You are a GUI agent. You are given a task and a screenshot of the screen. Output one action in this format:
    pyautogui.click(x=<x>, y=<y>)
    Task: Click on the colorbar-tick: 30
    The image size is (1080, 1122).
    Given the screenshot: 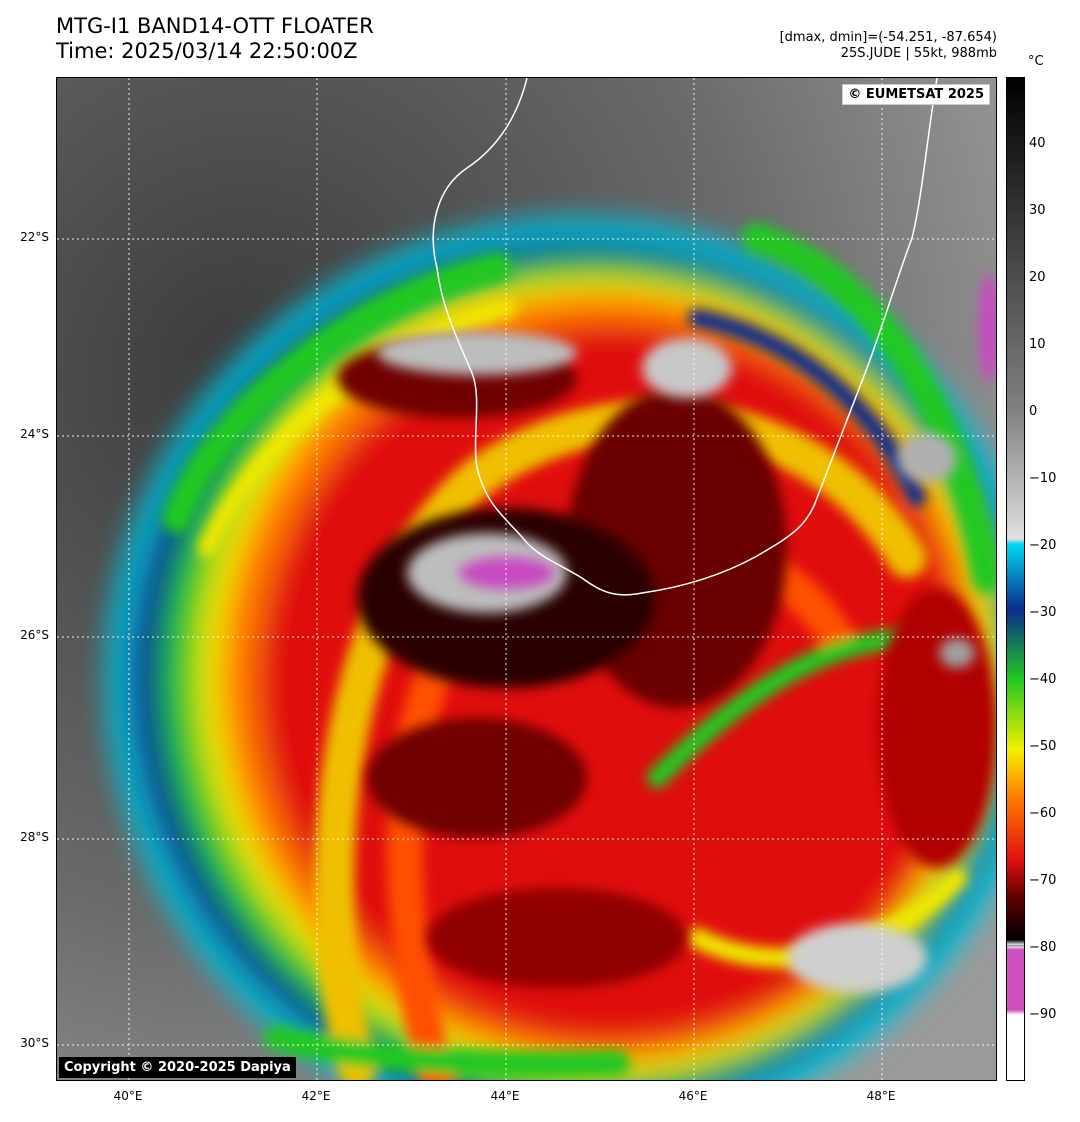 What is the action you would take?
    pyautogui.click(x=1037, y=210)
    